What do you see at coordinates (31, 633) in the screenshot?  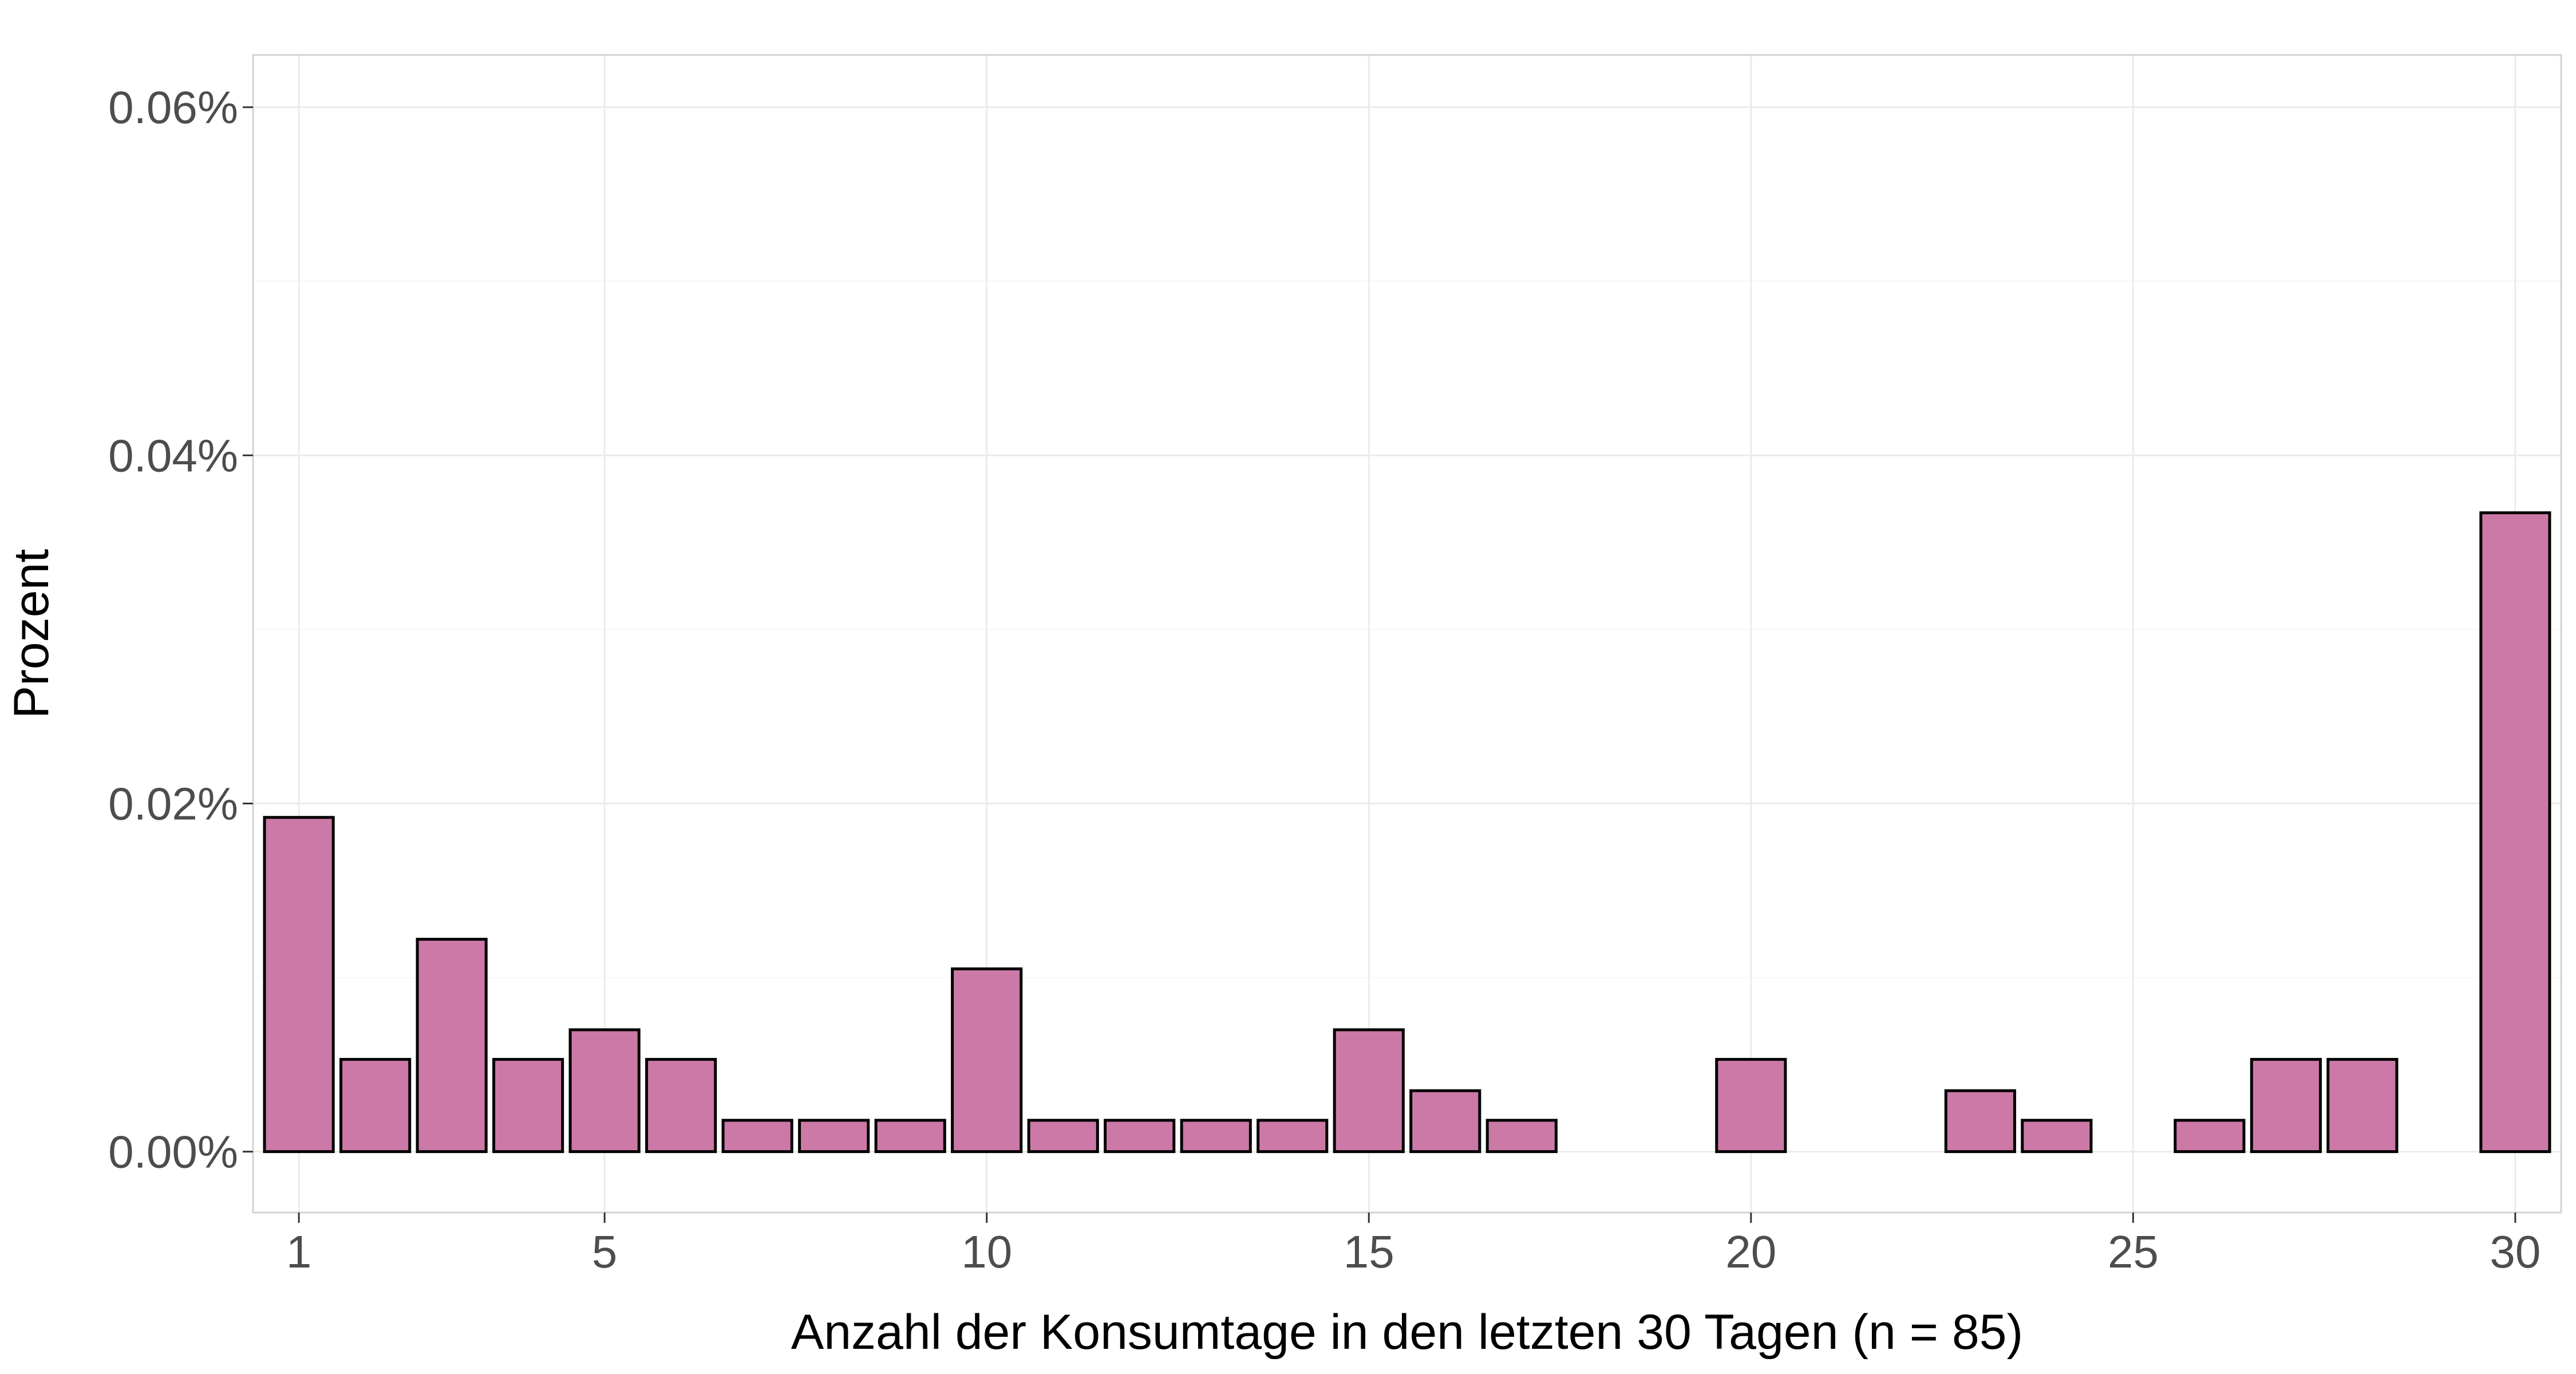 I see `y-axis-title: Prozent` at bounding box center [31, 633].